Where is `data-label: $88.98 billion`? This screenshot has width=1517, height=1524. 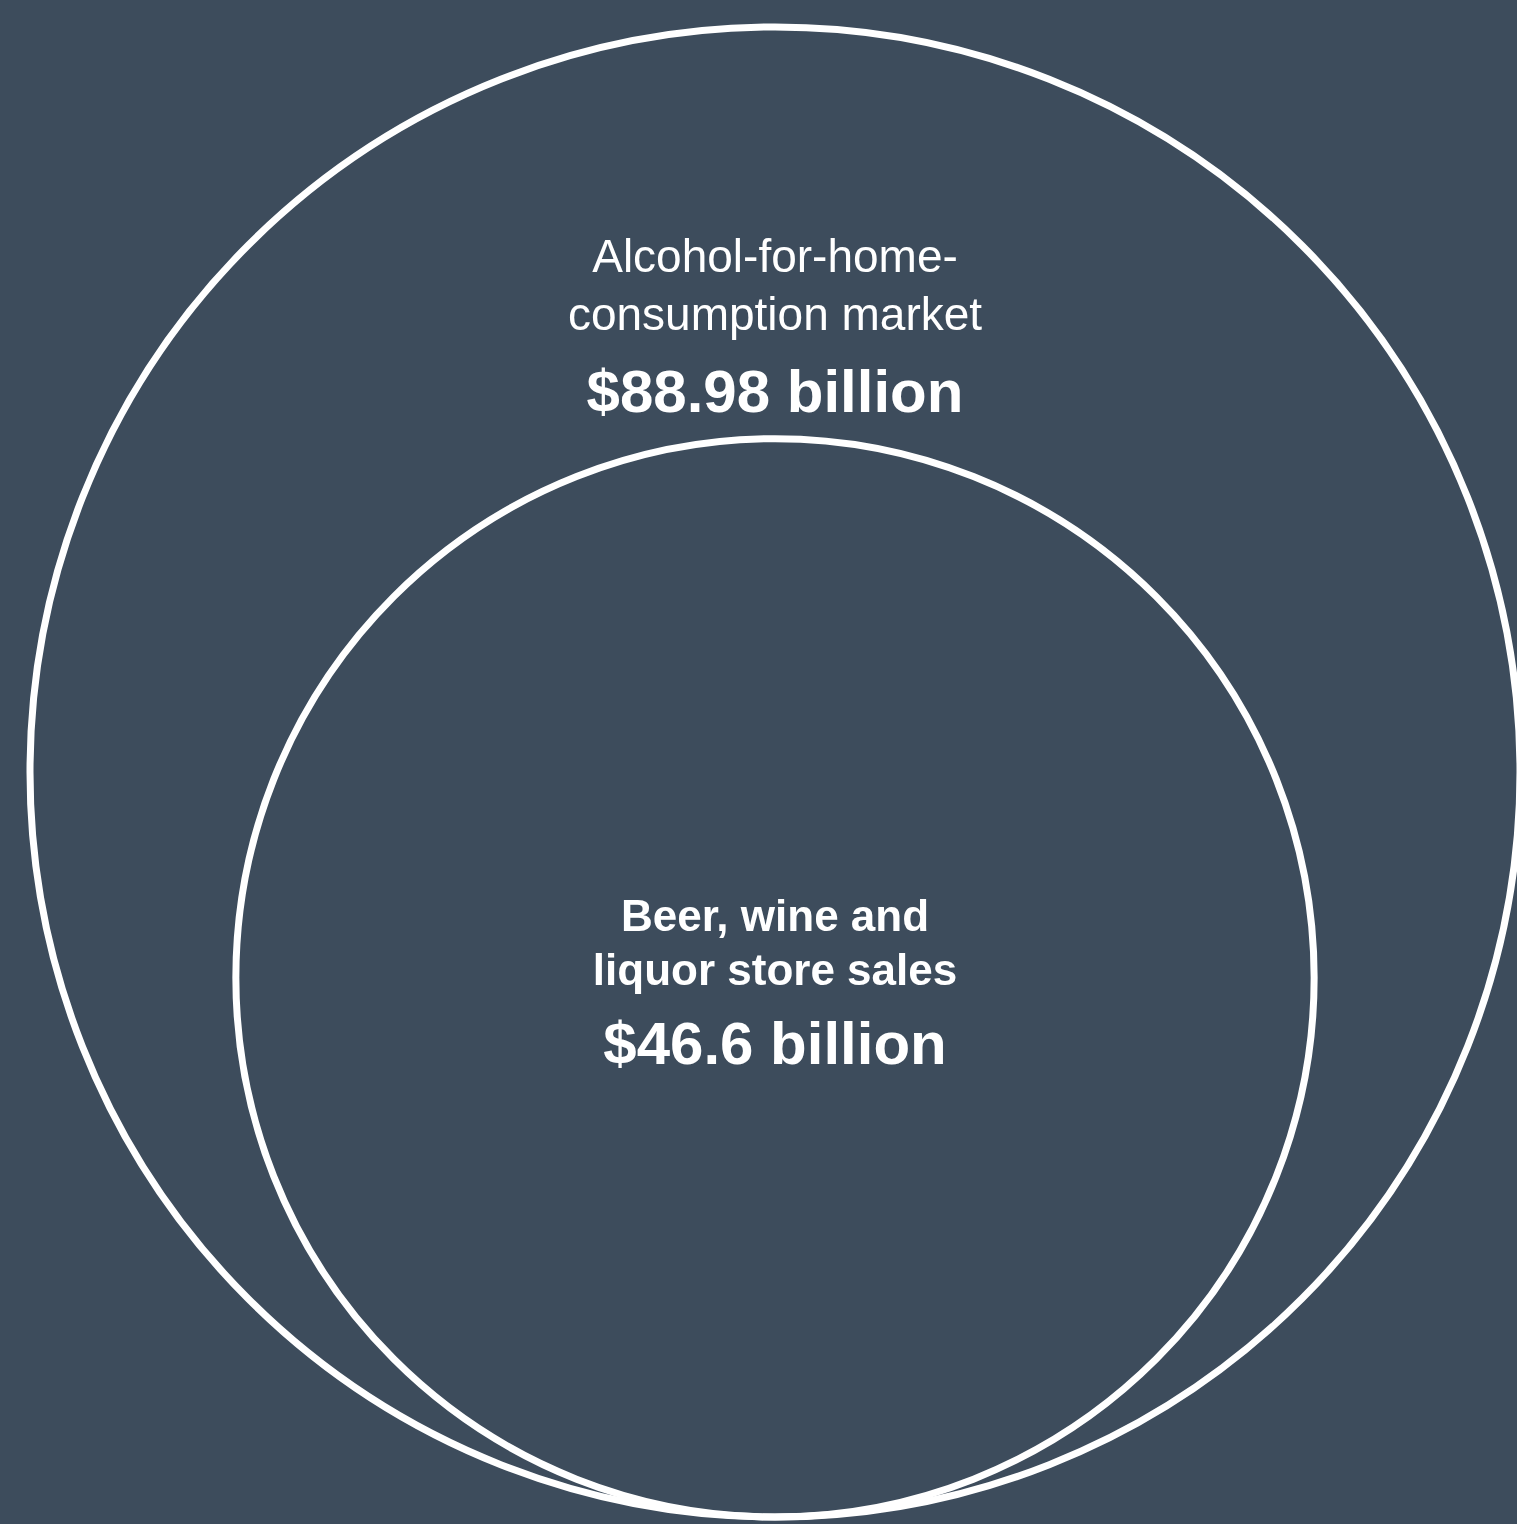 data-label: $88.98 billion is located at coordinates (775, 391).